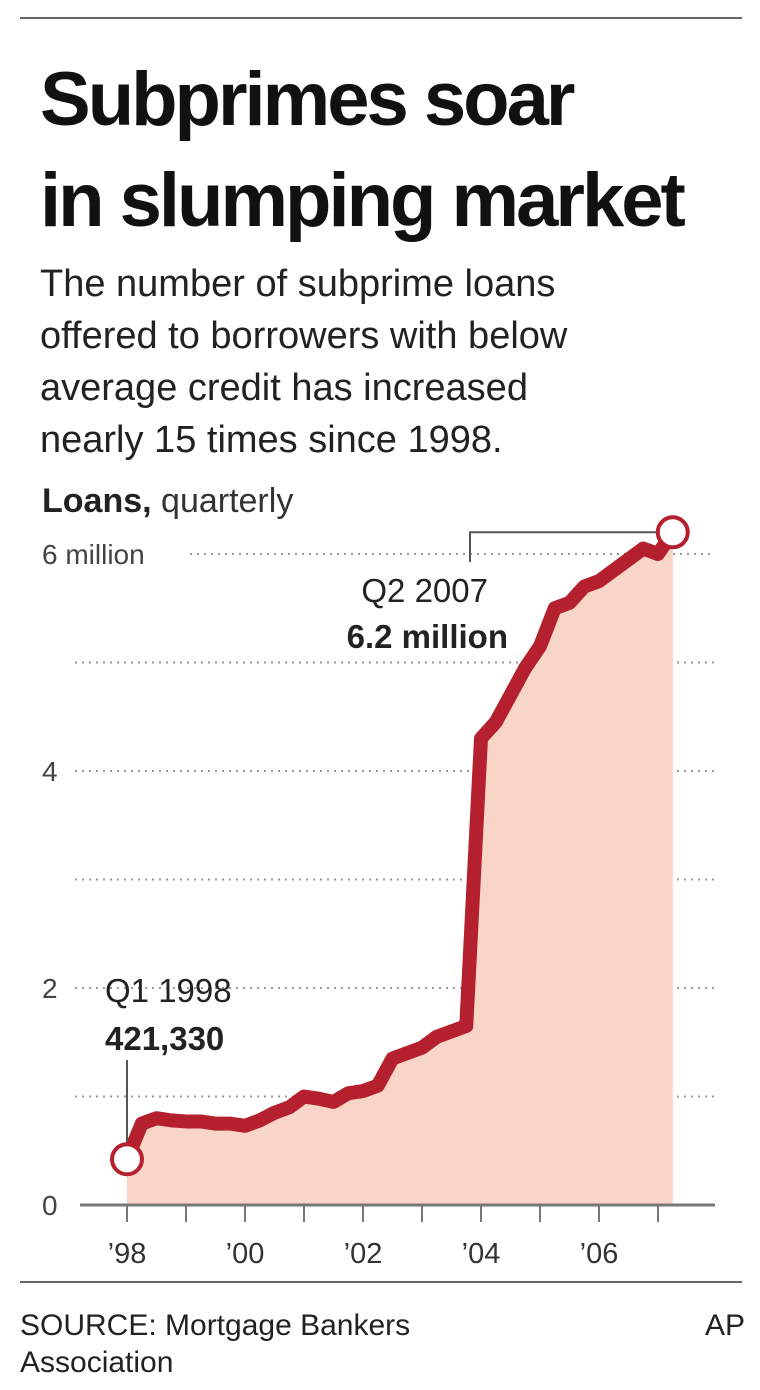 Image resolution: width=760 pixels, height=1390 pixels. Describe the element at coordinates (168, 990) in the screenshot. I see `annotation-label: Q1 1998` at that location.